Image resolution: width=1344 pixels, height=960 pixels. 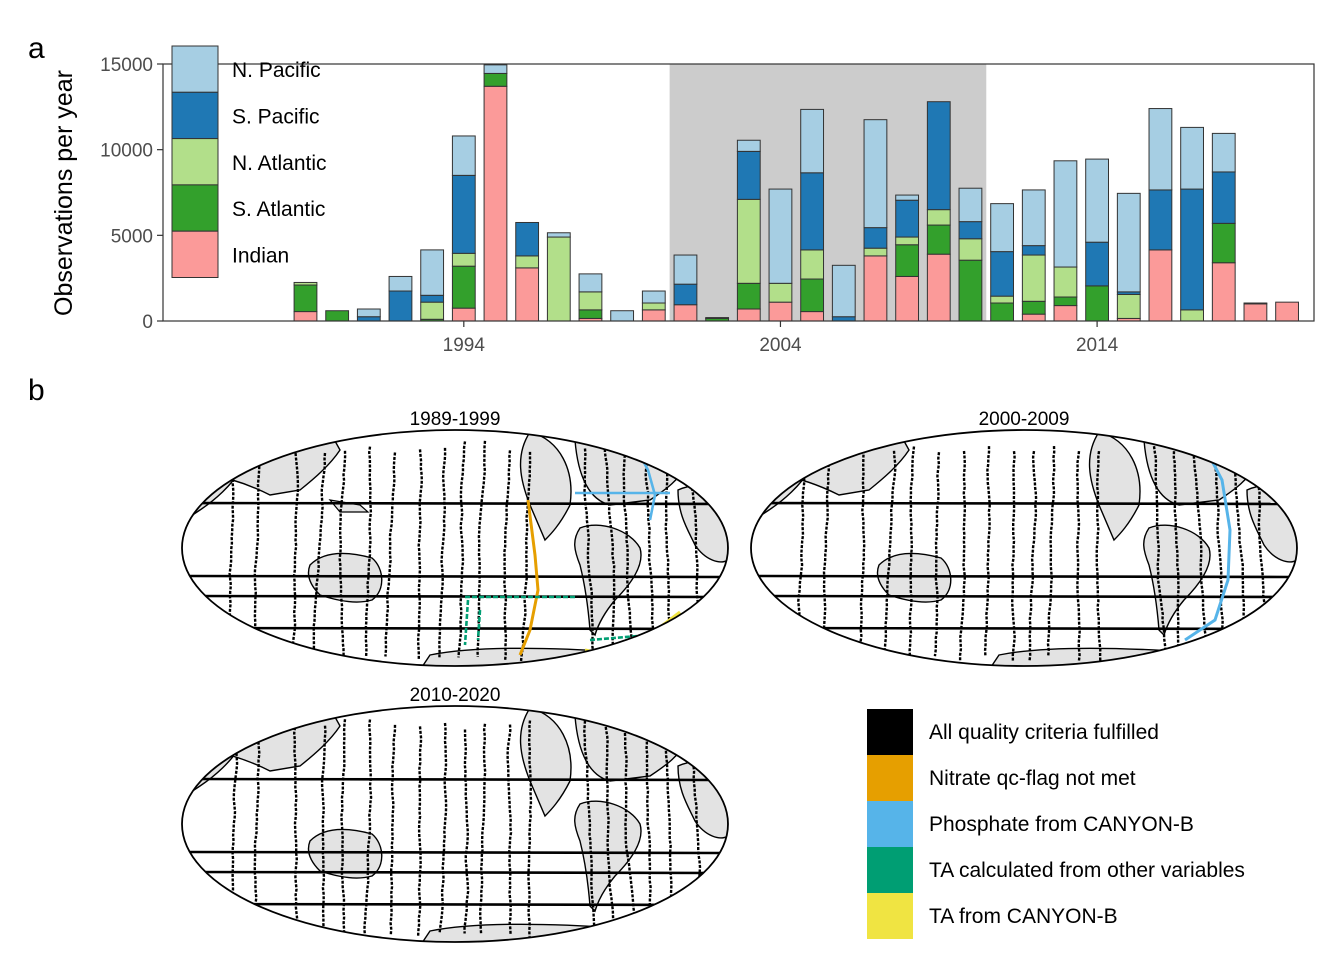 I want to click on y-axis-title: Observations per year, so click(x=64, y=193).